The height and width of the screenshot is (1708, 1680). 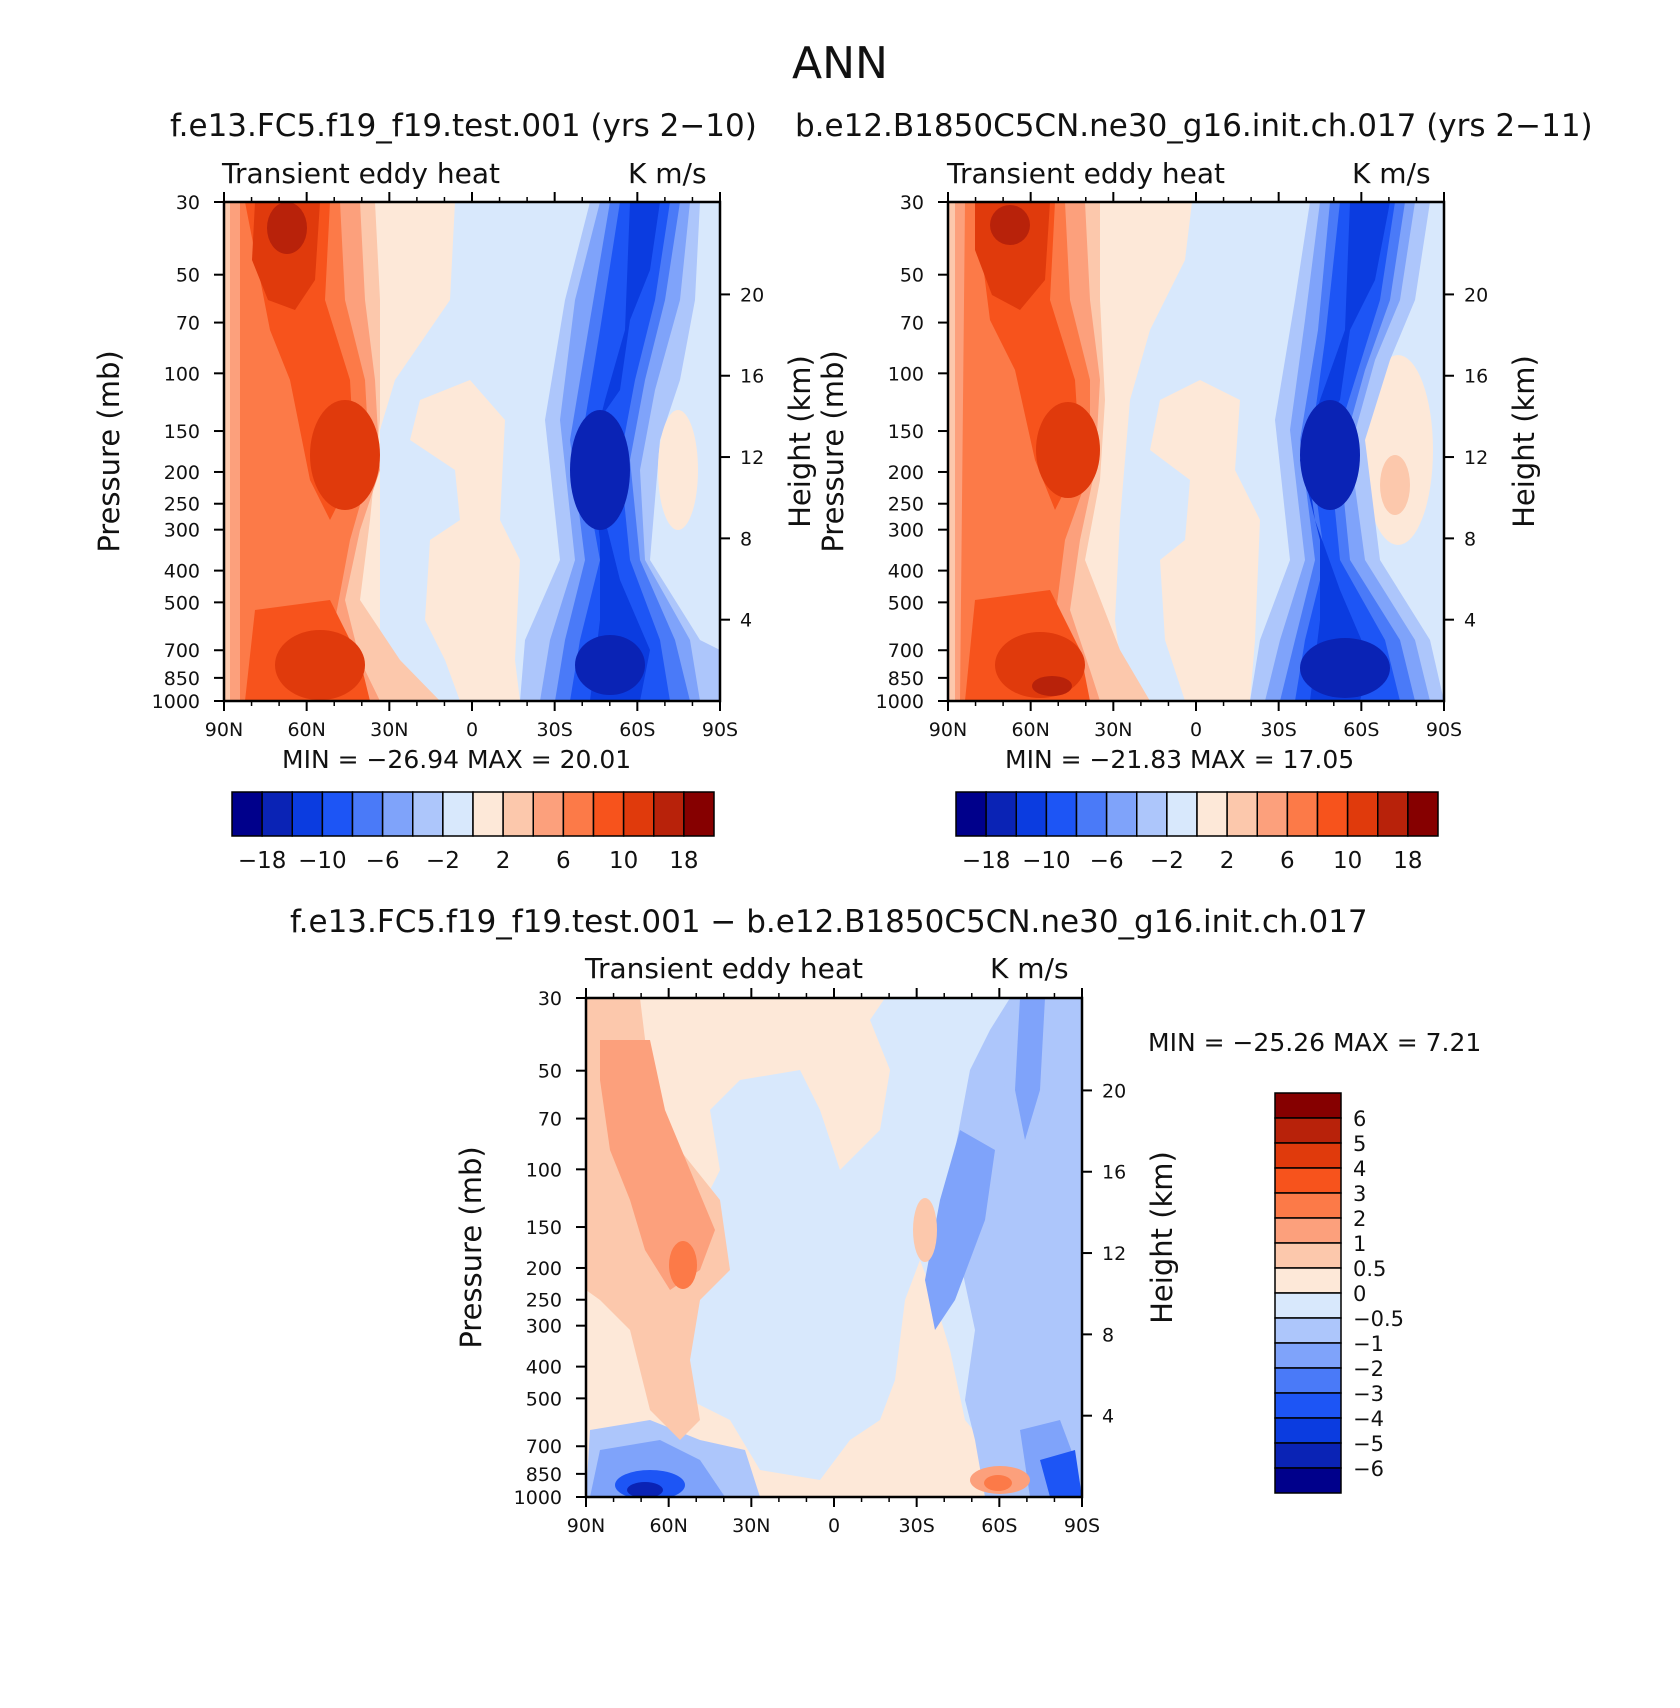 I want to click on diff-colorbar-label: −4, so click(x=1368, y=1419).